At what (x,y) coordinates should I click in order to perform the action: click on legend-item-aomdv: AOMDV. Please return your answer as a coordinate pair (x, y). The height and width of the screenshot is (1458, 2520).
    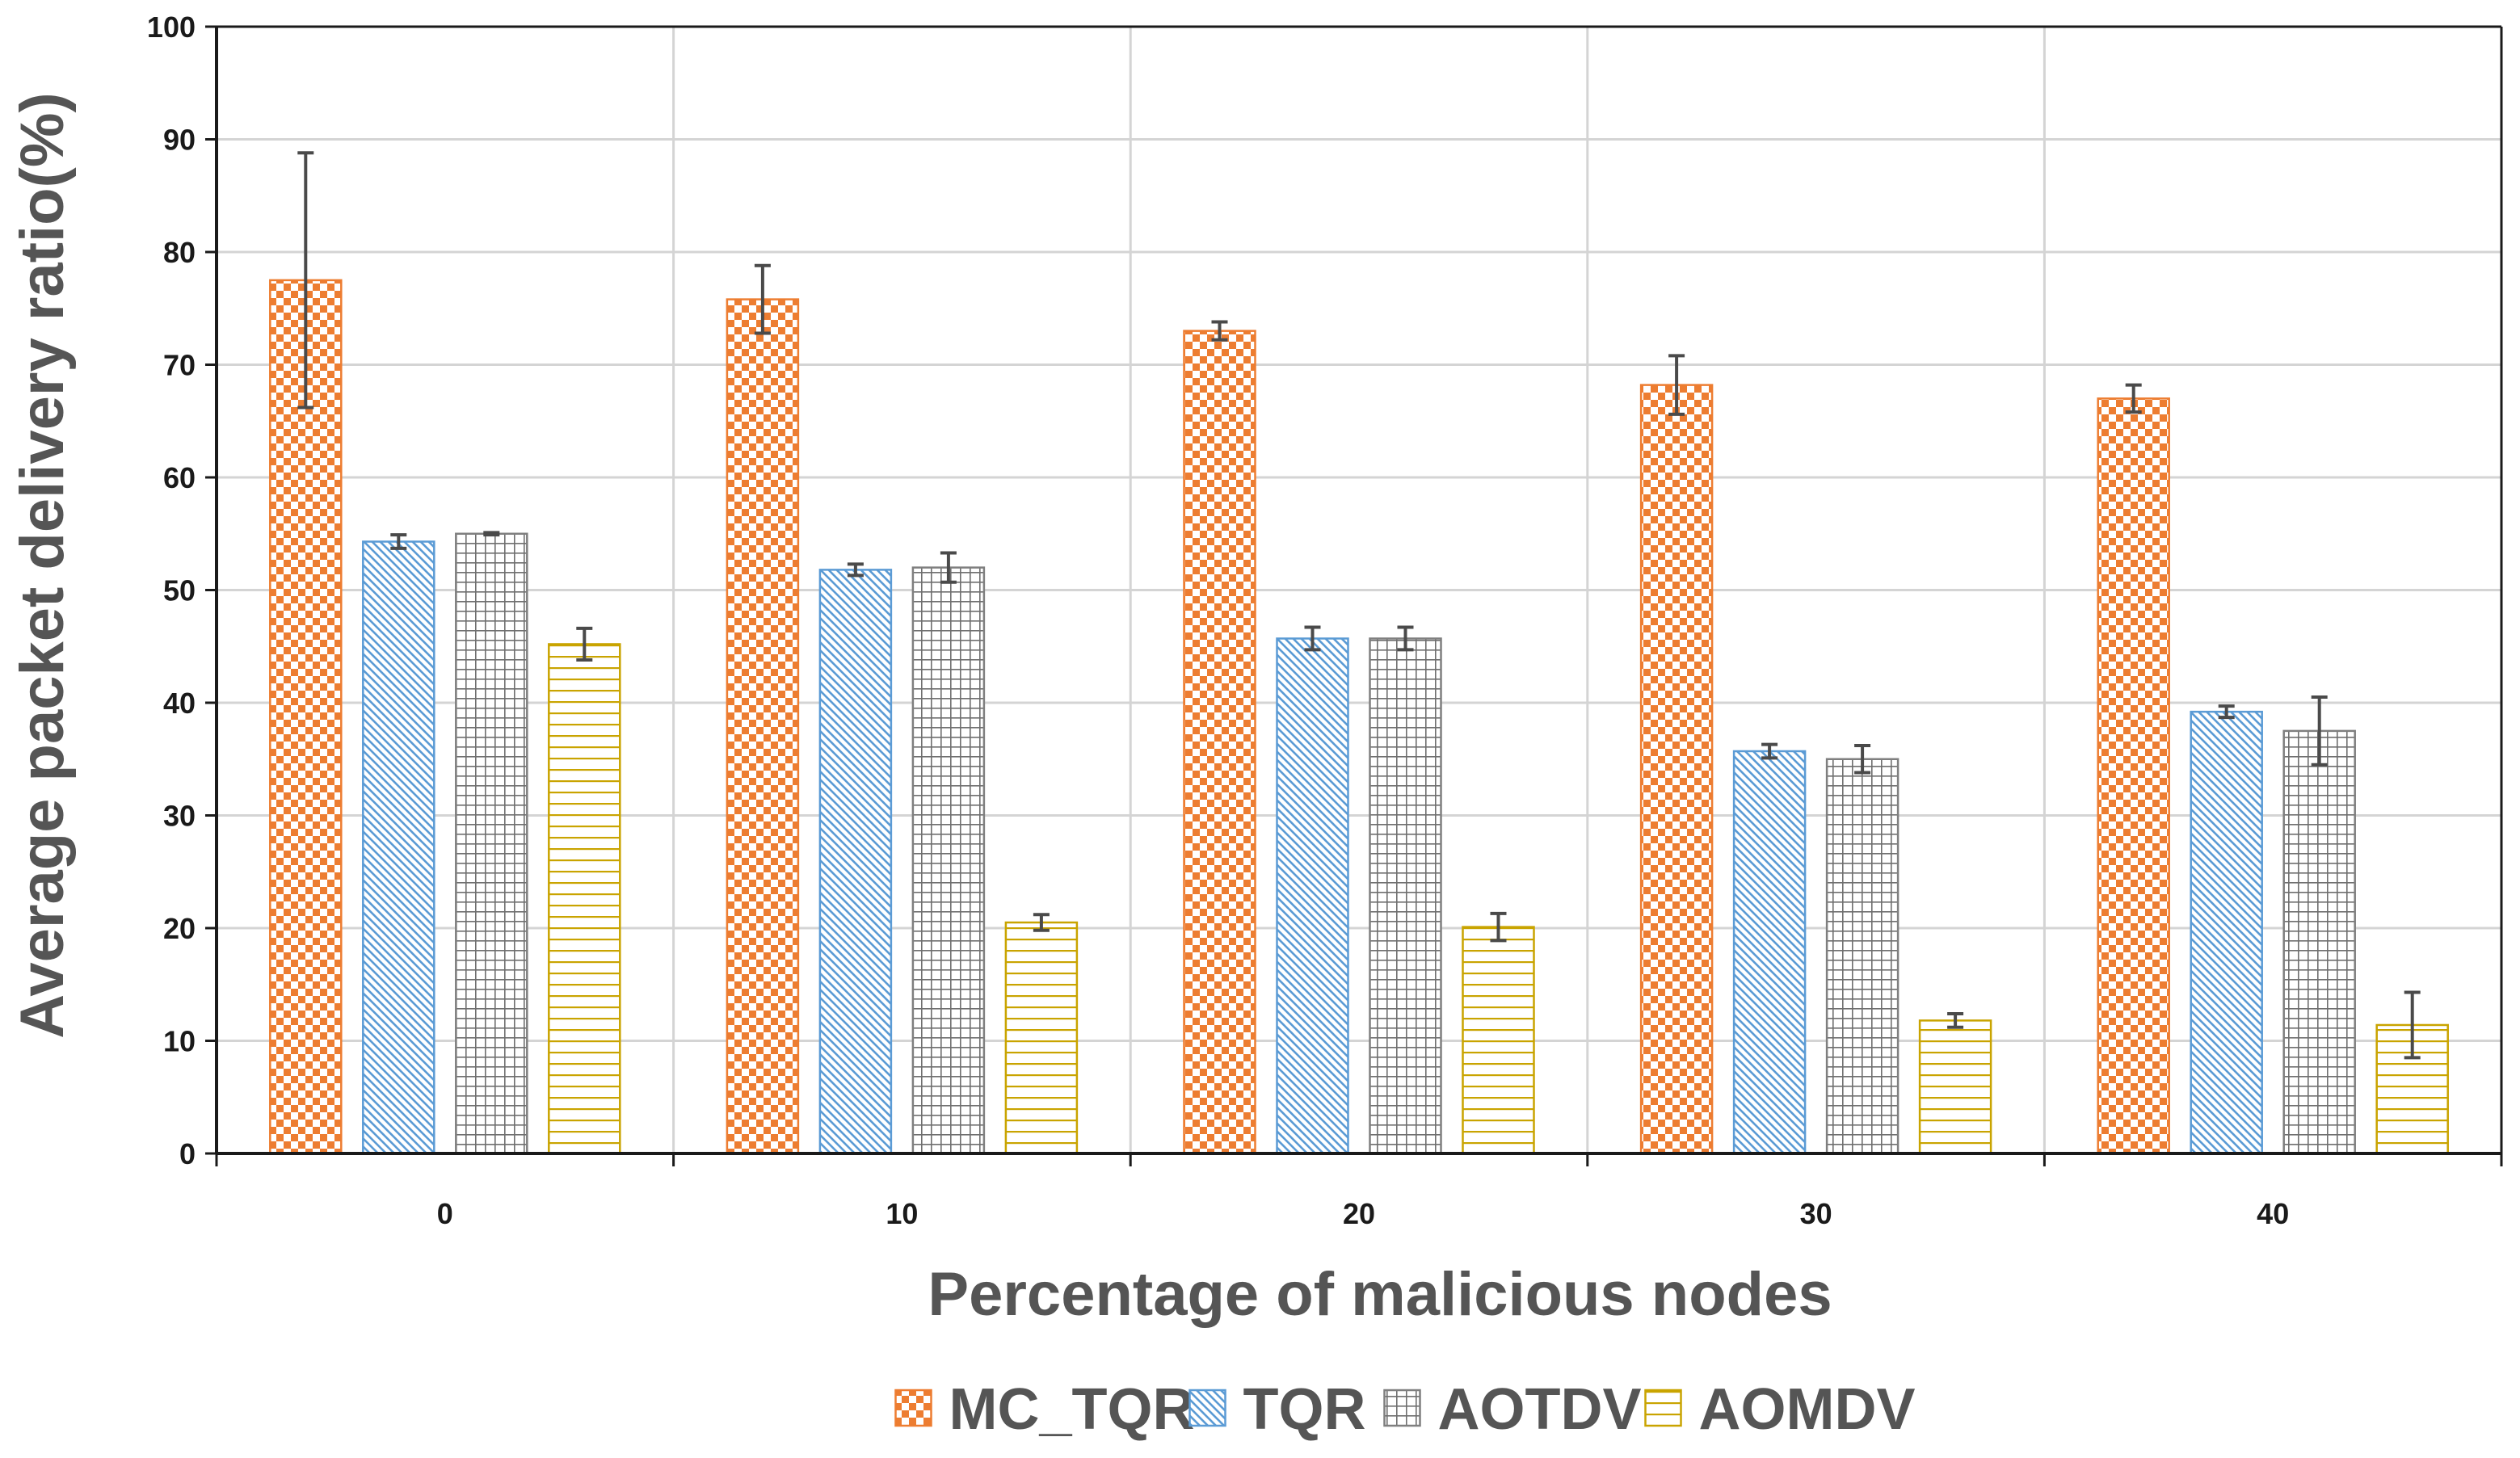
    Looking at the image, I should click on (1780, 1409).